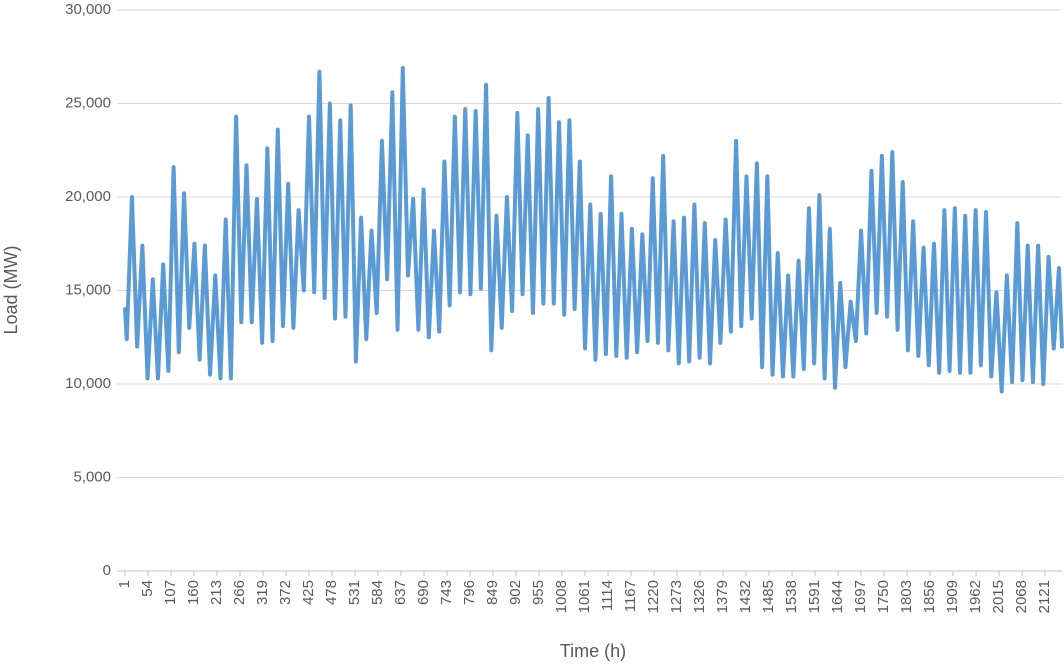 This screenshot has height=664, width=1064. Describe the element at coordinates (906, 596) in the screenshot. I see `x-tick-label: 1803` at that location.